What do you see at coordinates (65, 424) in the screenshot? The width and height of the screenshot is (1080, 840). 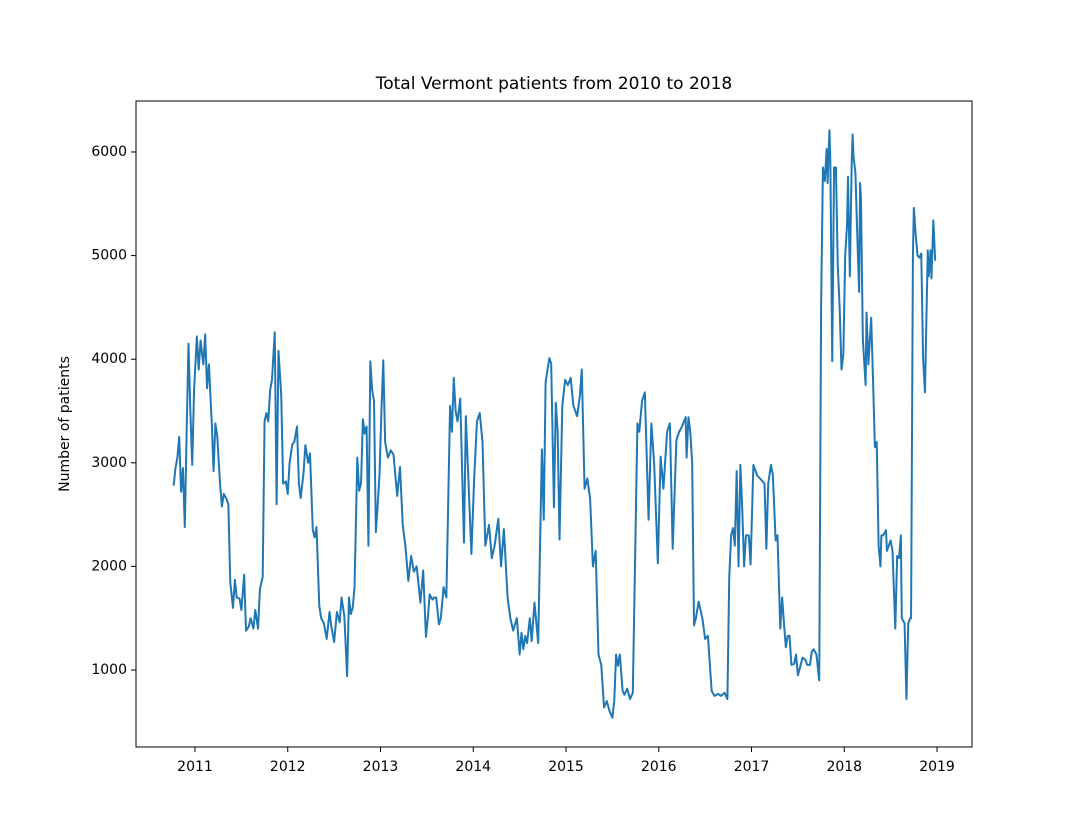 I see `y-axis-label: Number of patients` at bounding box center [65, 424].